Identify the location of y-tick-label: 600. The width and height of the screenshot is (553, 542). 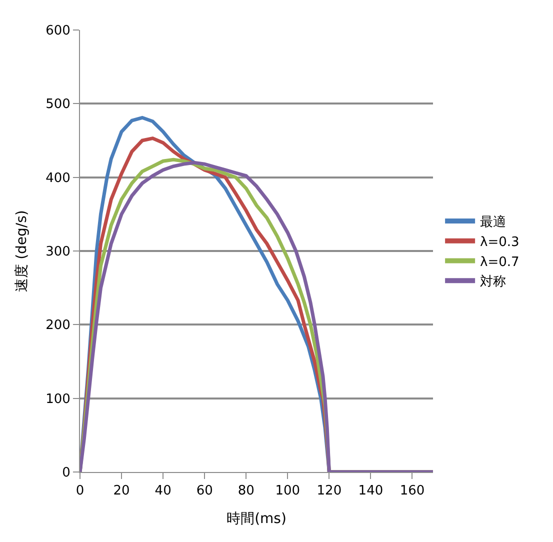
(58, 31).